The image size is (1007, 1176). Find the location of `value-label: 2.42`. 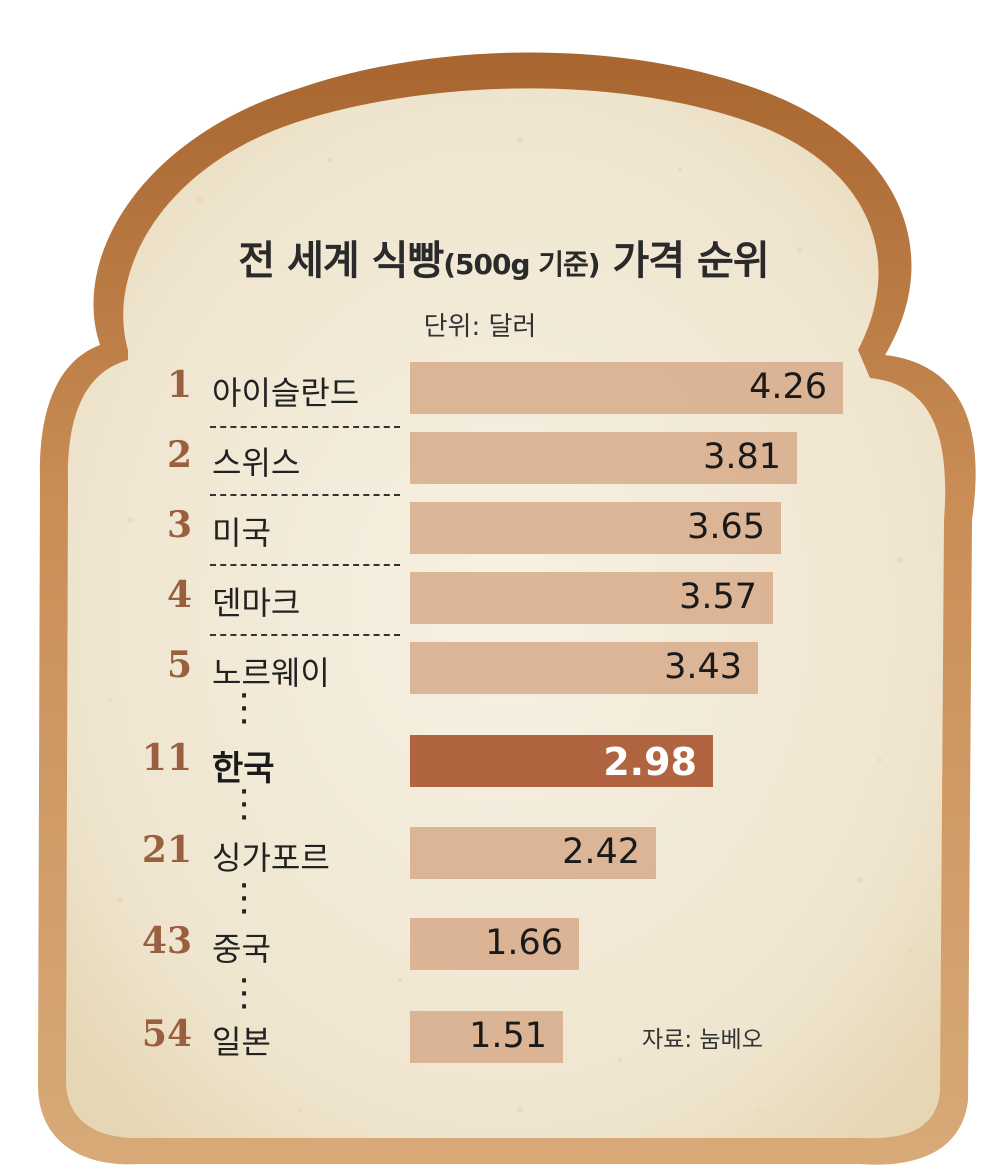

value-label: 2.42 is located at coordinates (601, 852).